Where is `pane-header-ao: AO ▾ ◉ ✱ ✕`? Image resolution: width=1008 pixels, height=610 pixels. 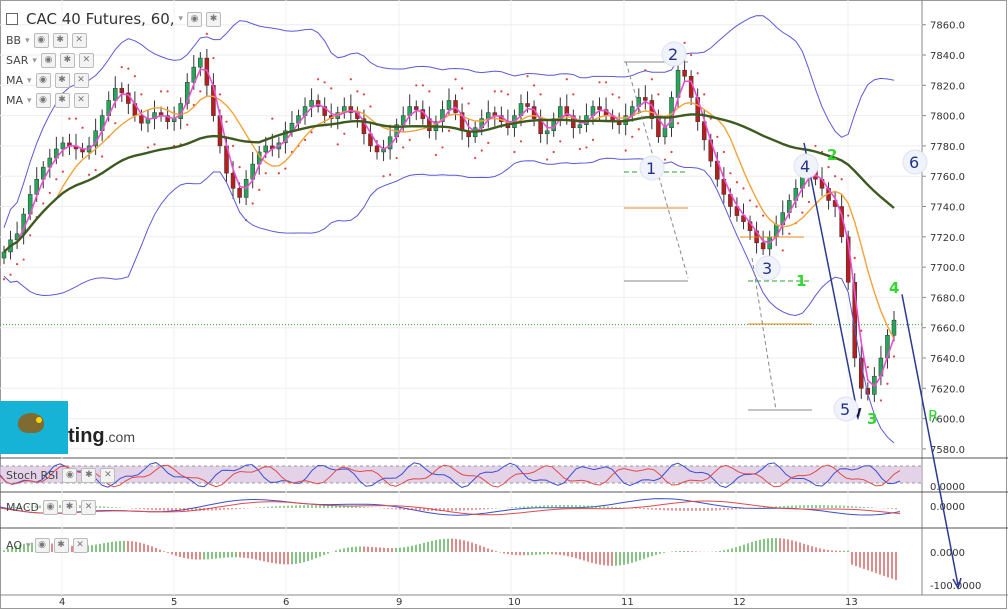
pane-header-ao: AO ▾ ◉ ✱ ✕ is located at coordinates (47, 545).